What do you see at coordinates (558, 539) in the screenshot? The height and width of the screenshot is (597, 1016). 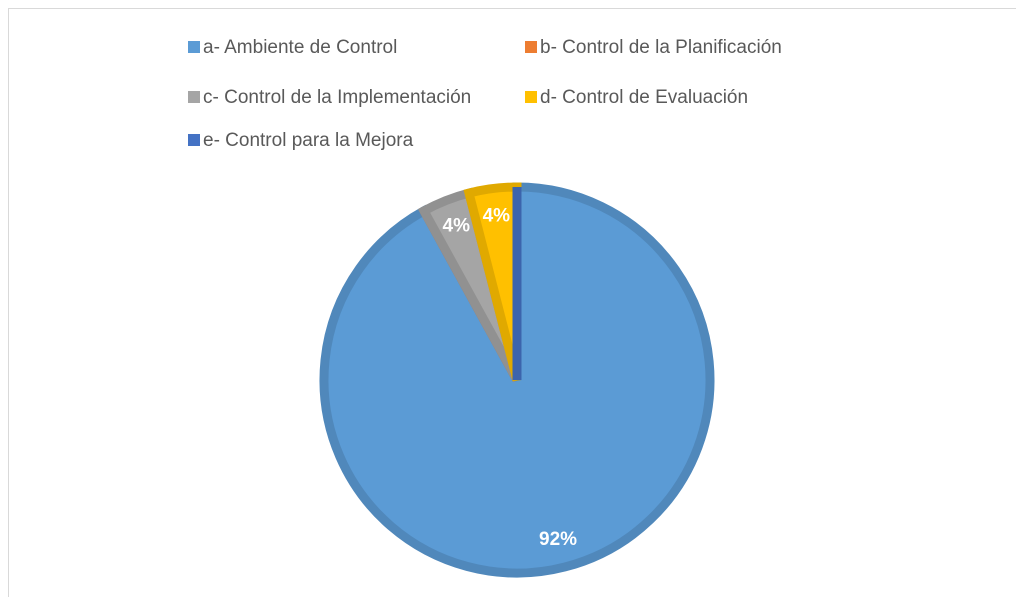 I see `data-label: 92%` at bounding box center [558, 539].